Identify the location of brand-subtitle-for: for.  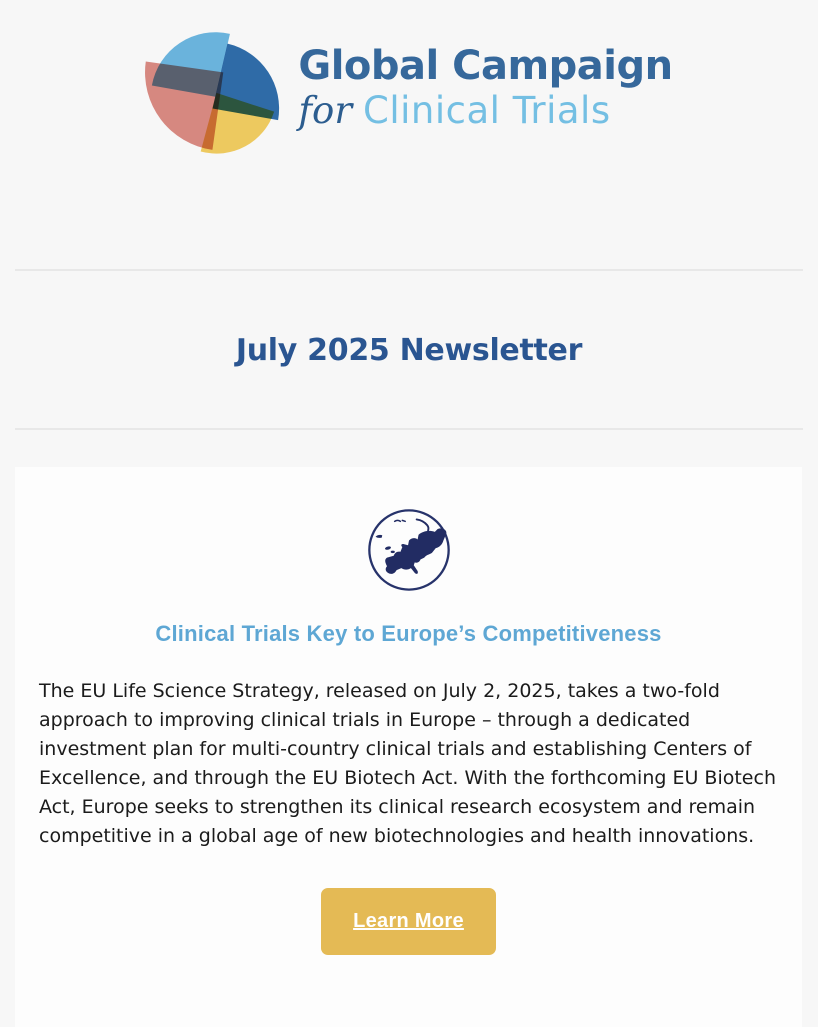
(325, 110).